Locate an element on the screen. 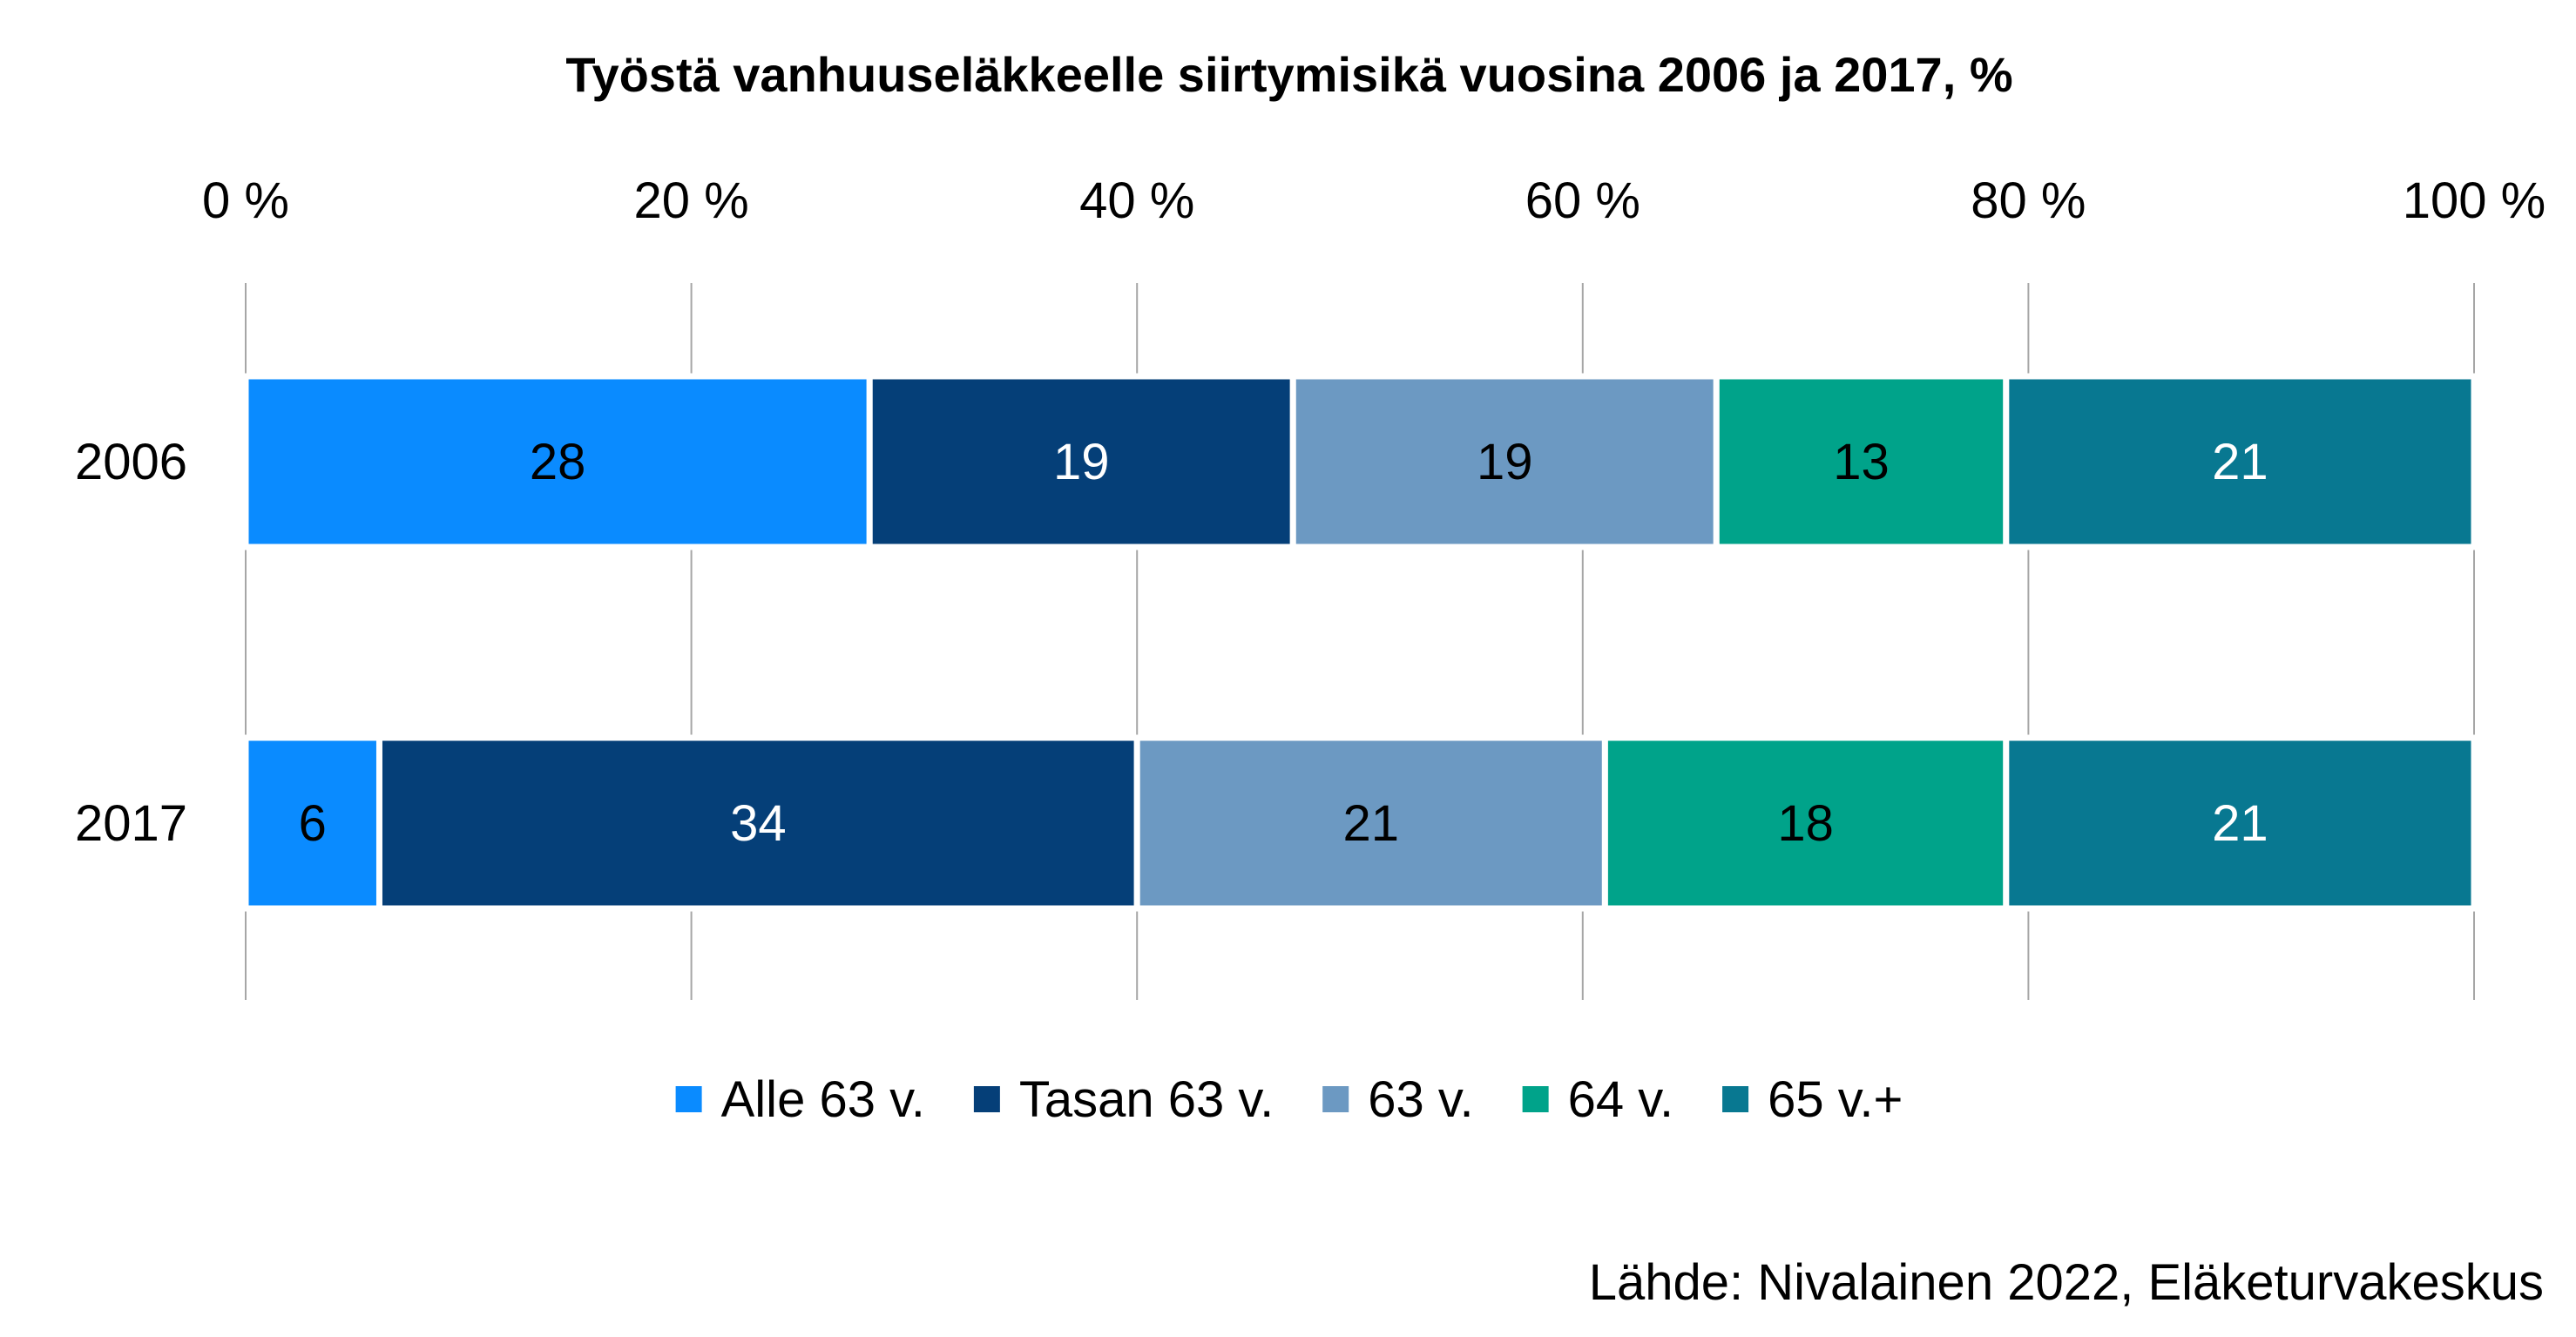  category-label: 2017 is located at coordinates (131, 824).